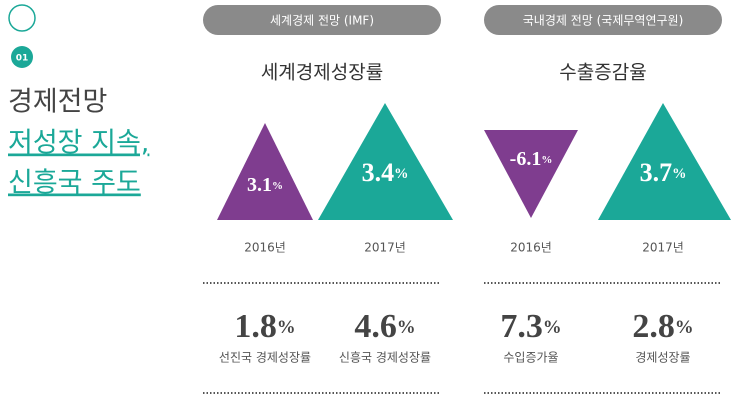  Describe the element at coordinates (74, 183) in the screenshot. I see `highlight-line: 신흥국 주도` at that location.